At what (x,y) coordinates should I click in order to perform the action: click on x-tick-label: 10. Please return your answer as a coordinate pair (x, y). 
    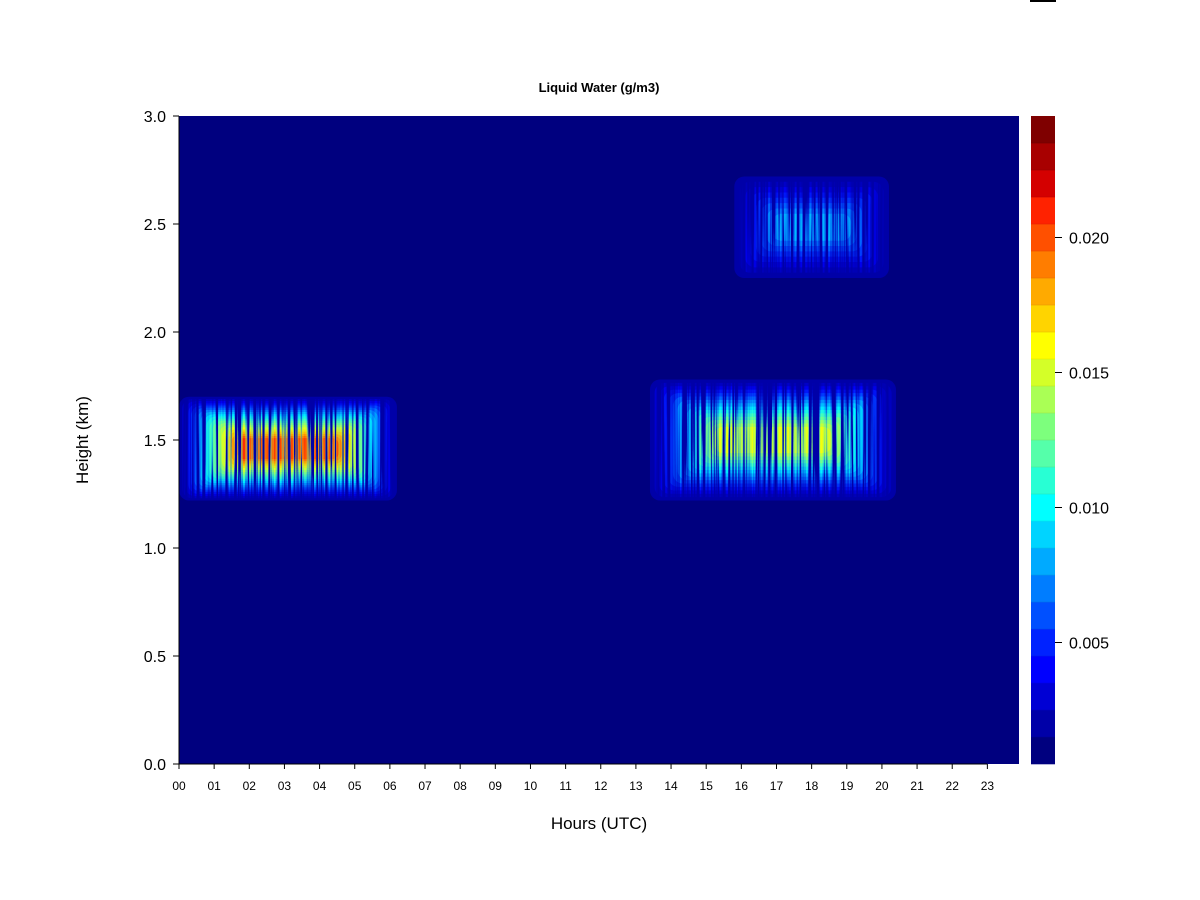
    Looking at the image, I should click on (531, 786).